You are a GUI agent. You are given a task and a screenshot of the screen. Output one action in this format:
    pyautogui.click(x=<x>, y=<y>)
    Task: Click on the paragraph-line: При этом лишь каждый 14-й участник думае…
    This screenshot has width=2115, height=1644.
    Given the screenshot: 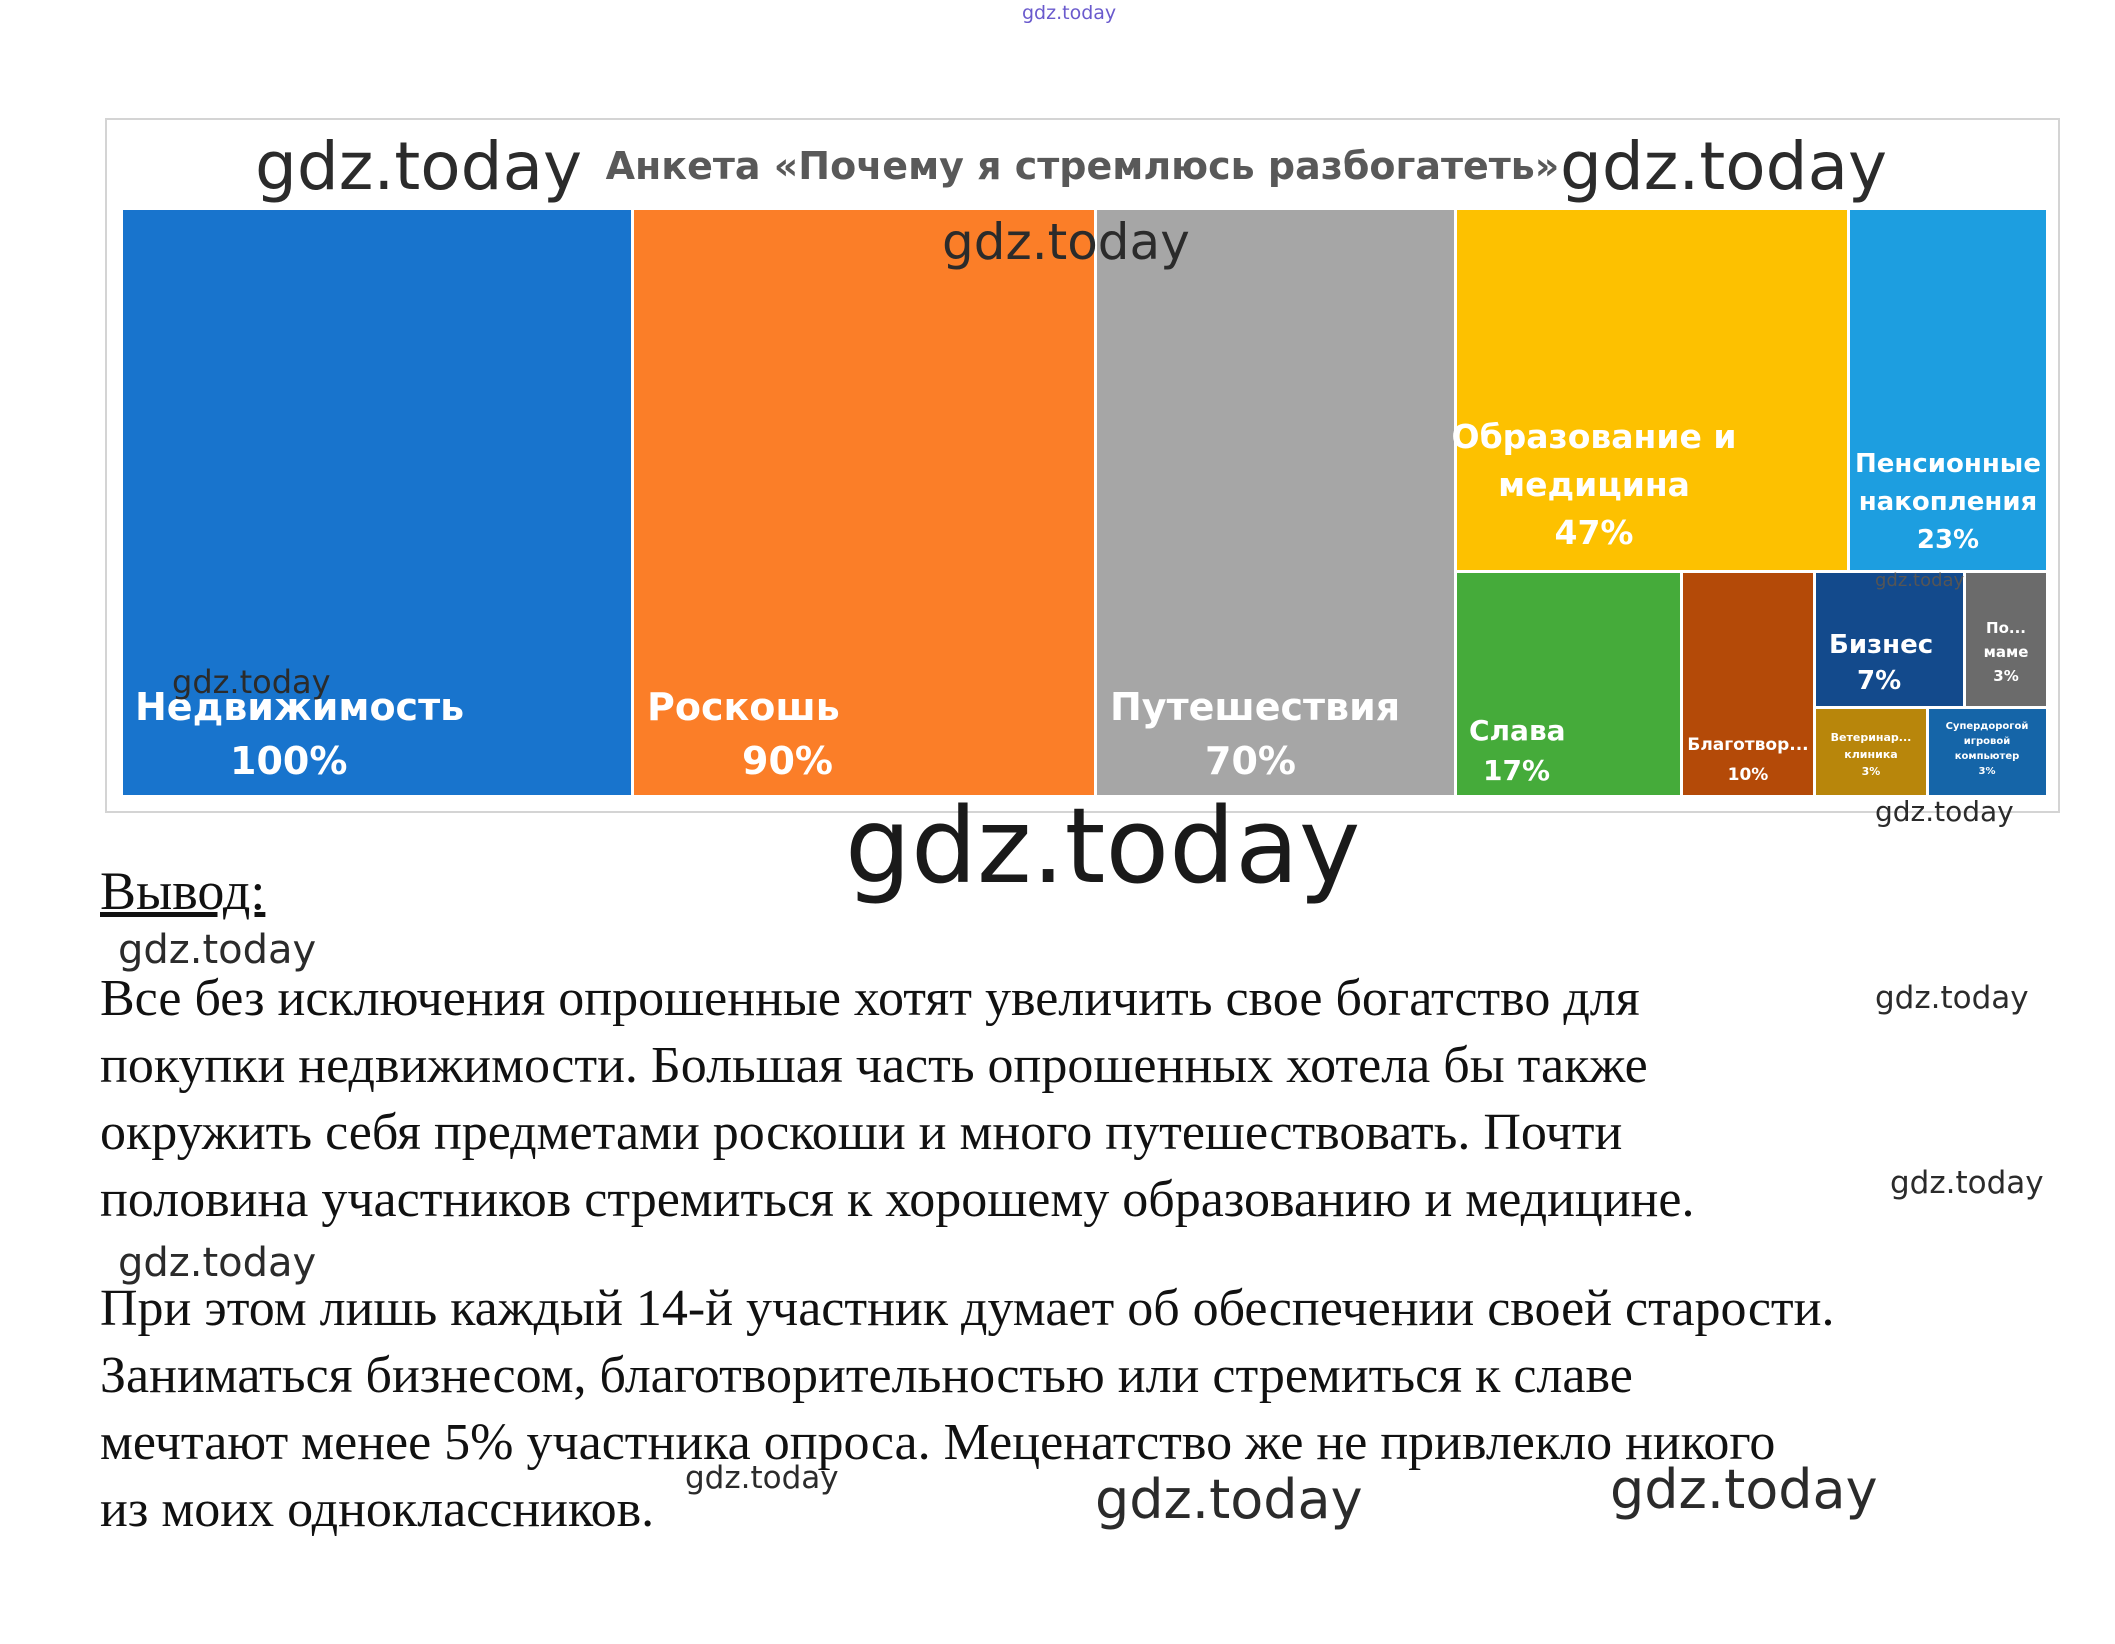 What is the action you would take?
    pyautogui.click(x=967, y=1308)
    